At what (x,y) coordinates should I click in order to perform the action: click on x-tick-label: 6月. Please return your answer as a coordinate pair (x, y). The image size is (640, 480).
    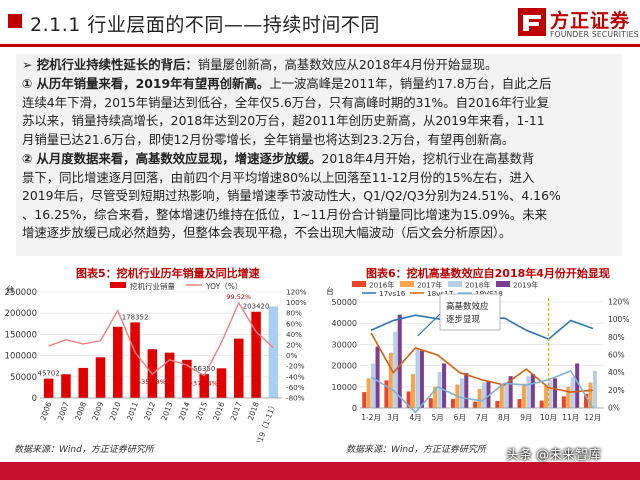
    Looking at the image, I should click on (460, 417).